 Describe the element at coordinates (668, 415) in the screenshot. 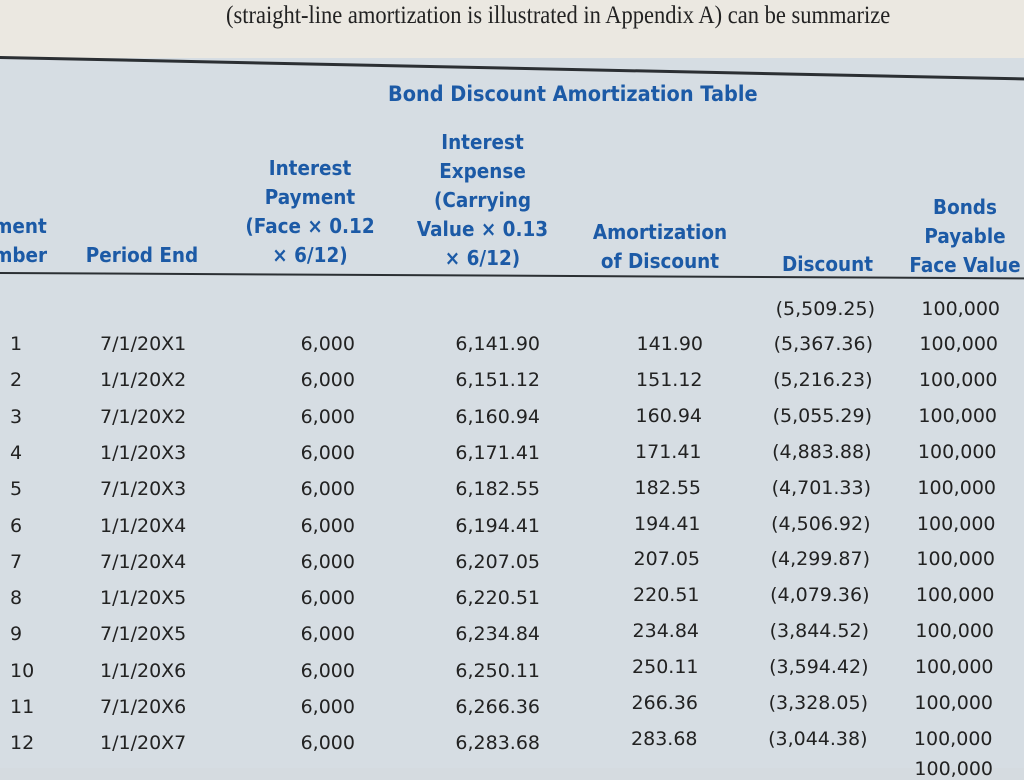

I see `cell-amortization: 160.94` at that location.